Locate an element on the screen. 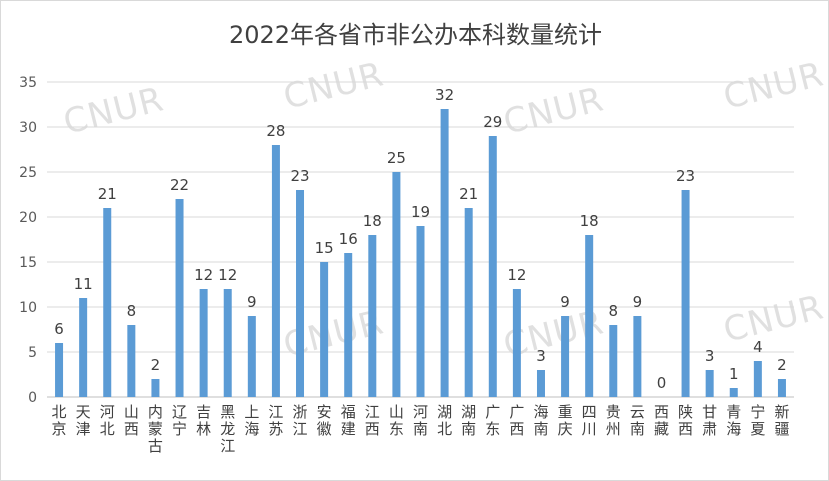 The height and width of the screenshot is (481, 829). data-label: 23 is located at coordinates (299, 176).